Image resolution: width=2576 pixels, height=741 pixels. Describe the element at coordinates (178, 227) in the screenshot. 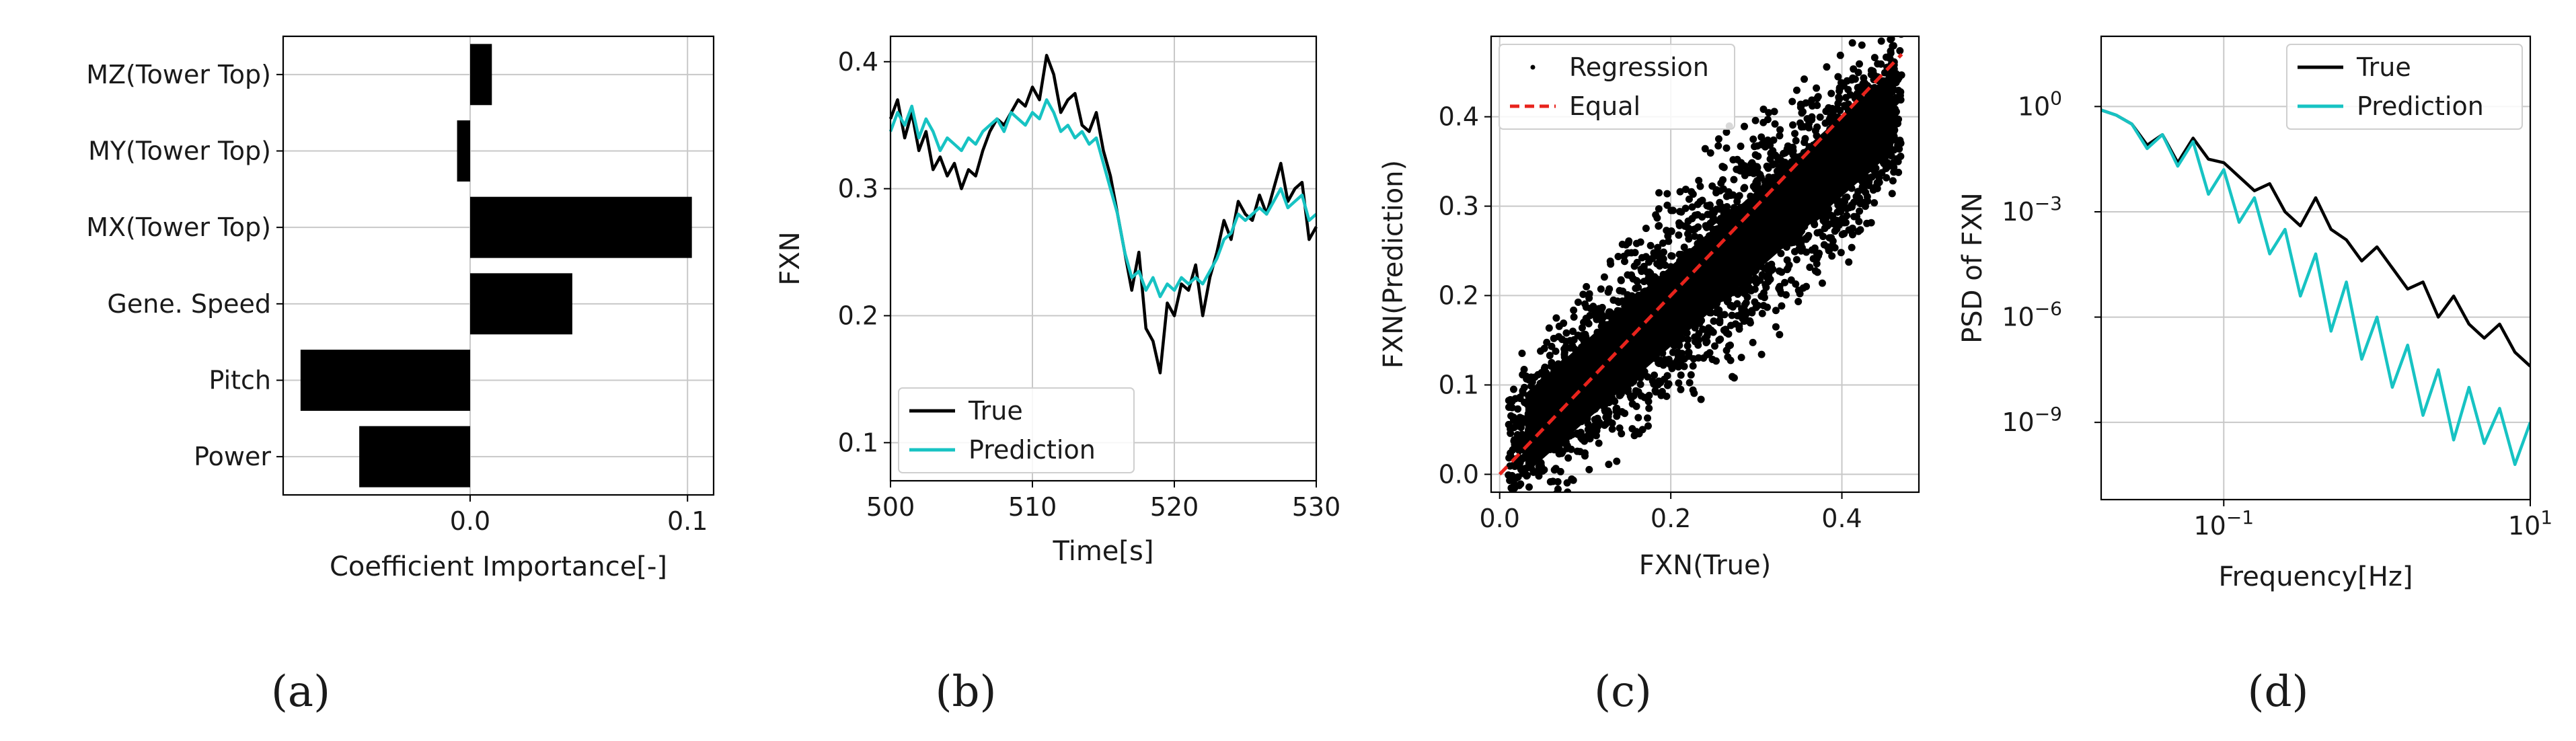

I see `chart-a-y-tick-label: MX(Tower Top)` at that location.